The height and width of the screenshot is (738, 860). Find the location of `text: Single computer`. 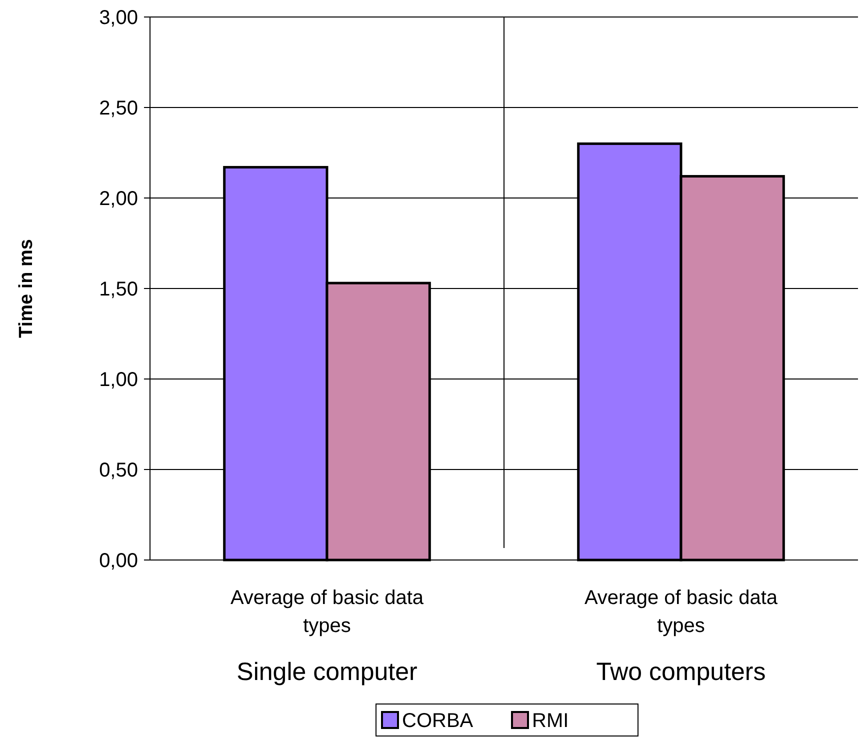

text: Single computer is located at coordinates (327, 672).